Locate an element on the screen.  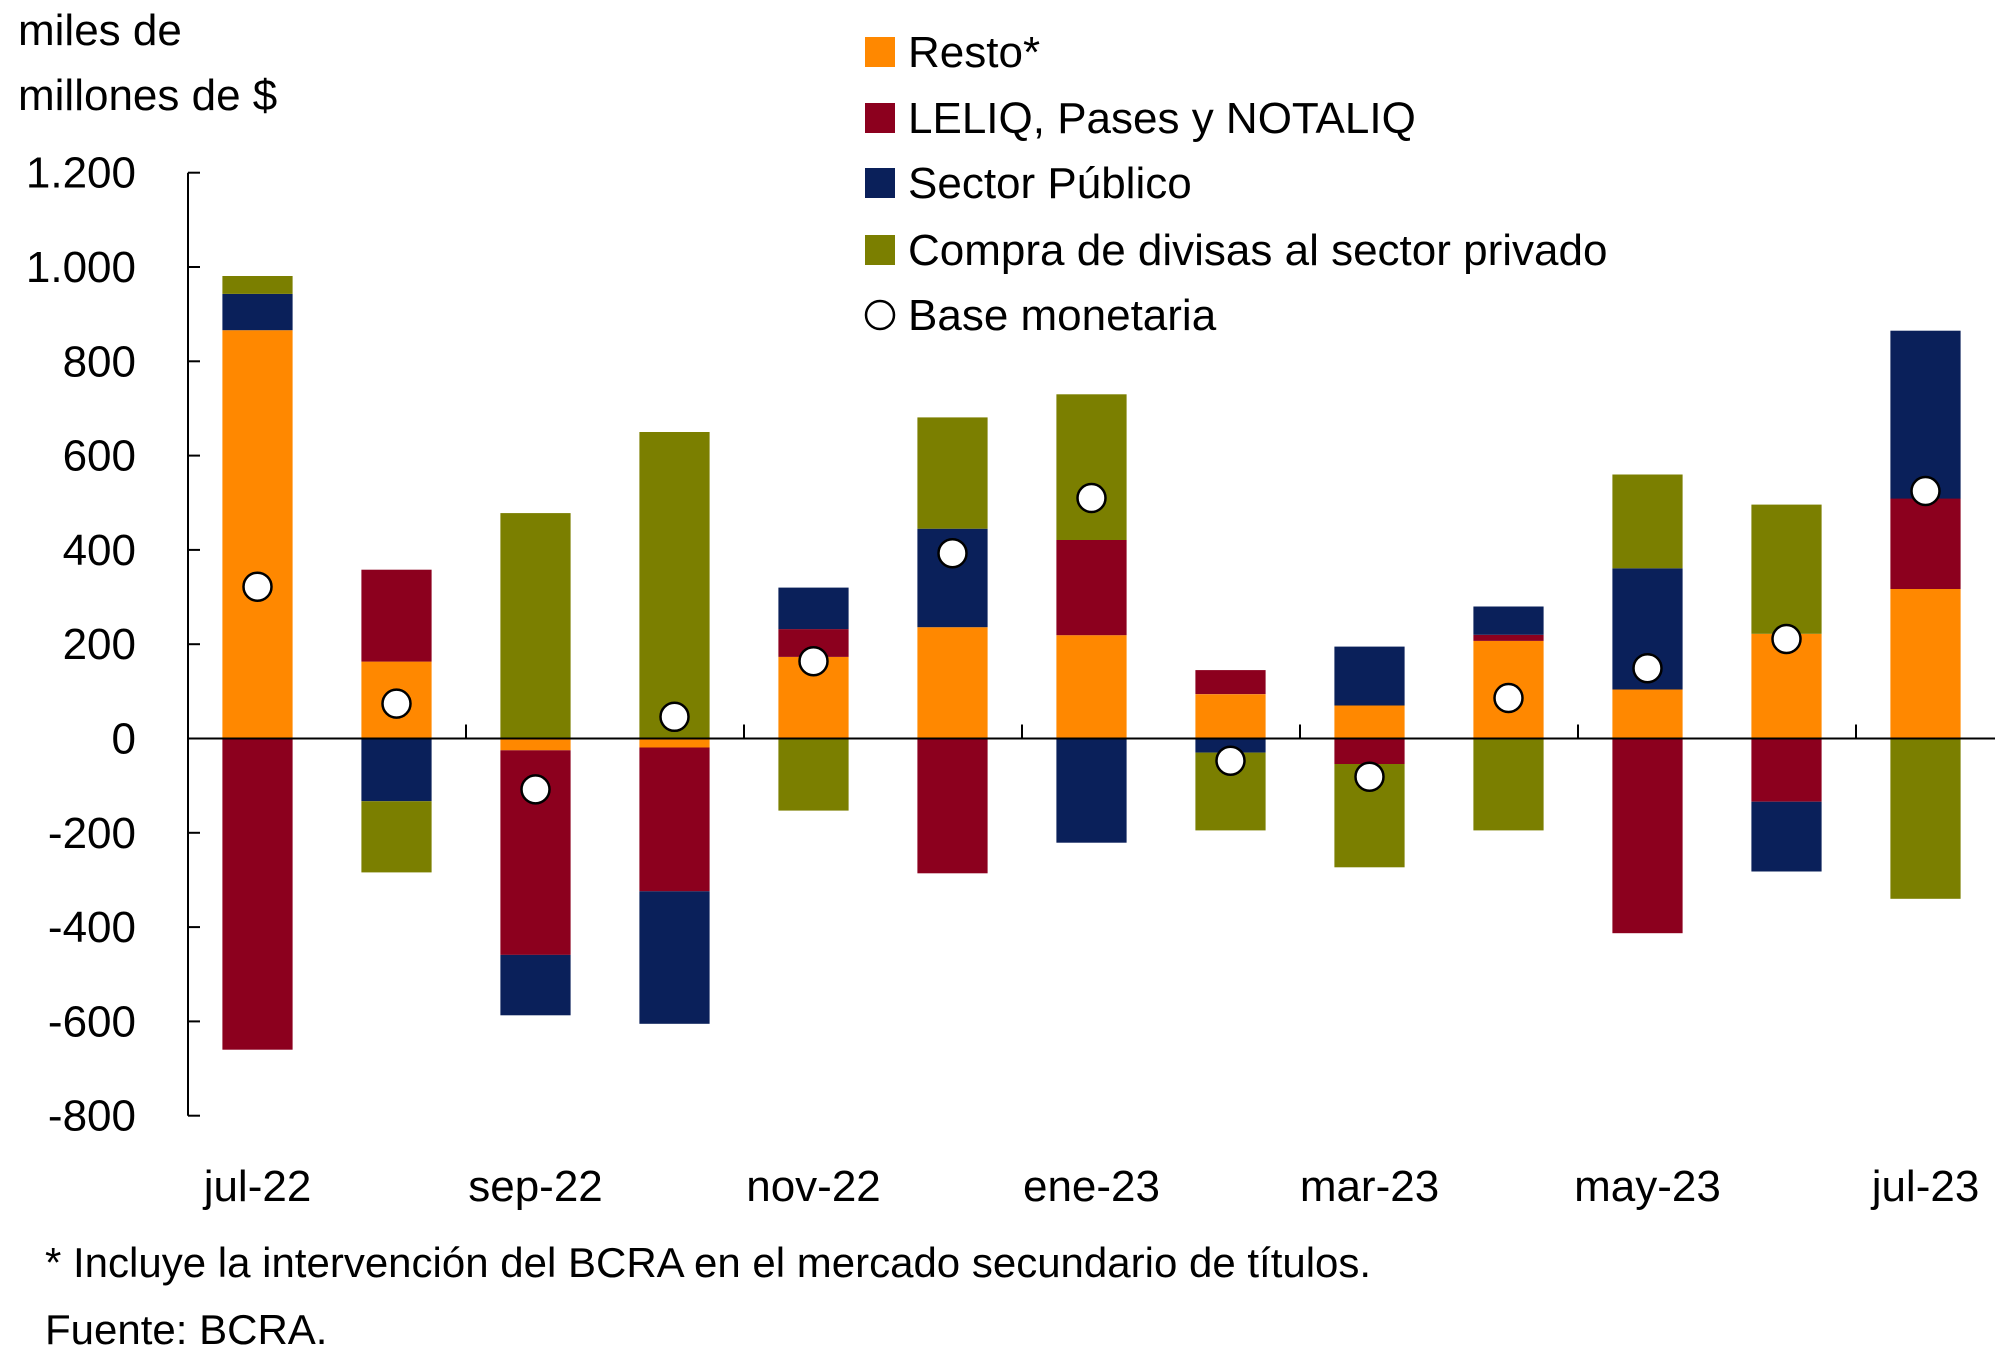
y-tick-label: 1.000 is located at coordinates (81, 267).